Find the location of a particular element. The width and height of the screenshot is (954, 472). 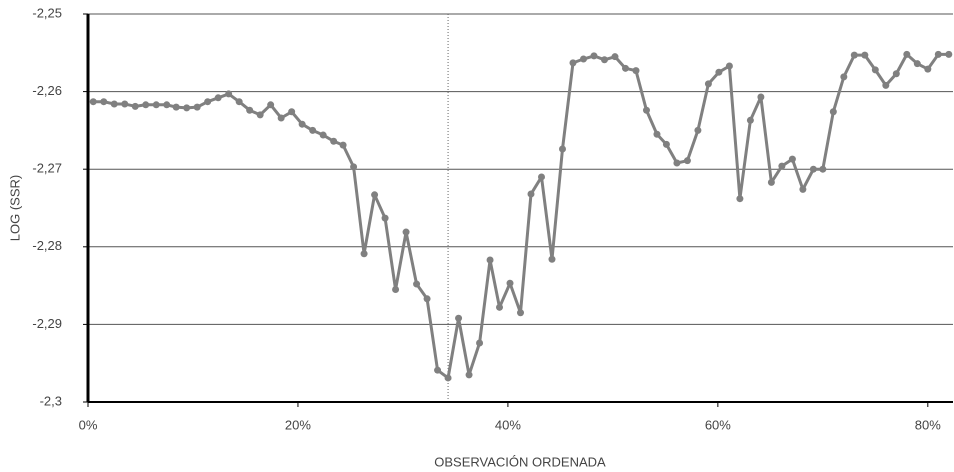

y-tick-label: -2,3 is located at coordinates (51, 400).